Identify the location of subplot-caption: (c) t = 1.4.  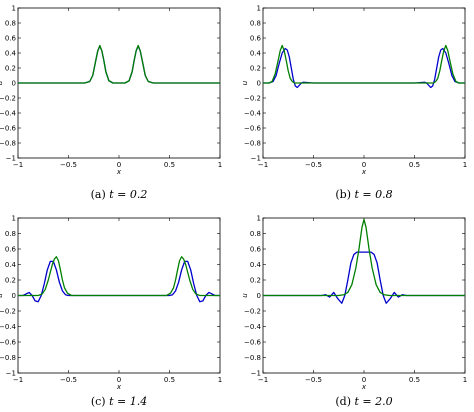
(119, 401).